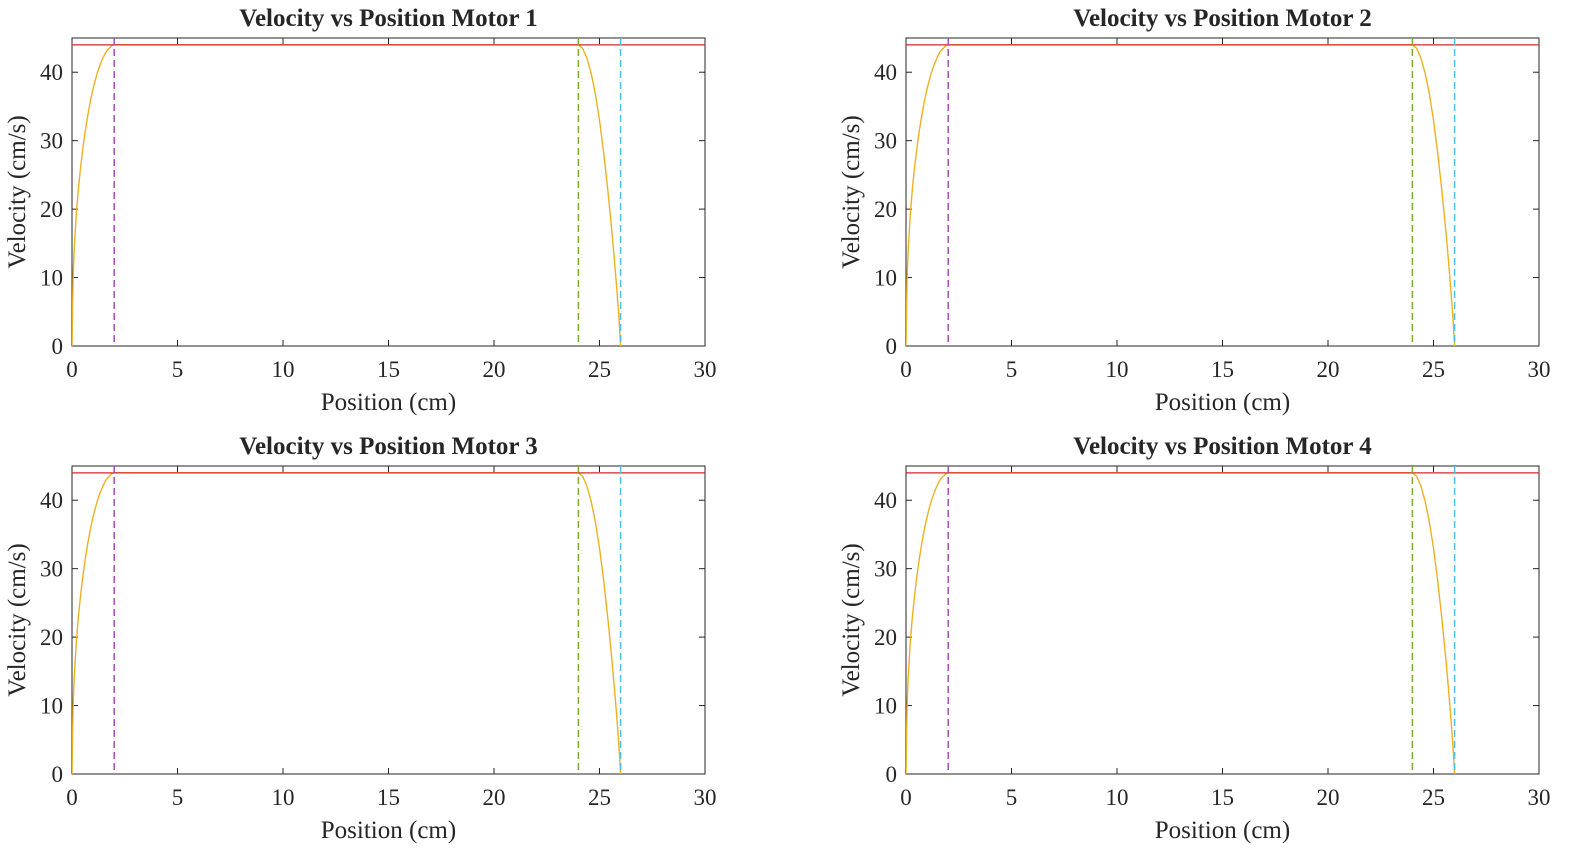  I want to click on chart-title: Velocity vs Position Motor 2, so click(1222, 18).